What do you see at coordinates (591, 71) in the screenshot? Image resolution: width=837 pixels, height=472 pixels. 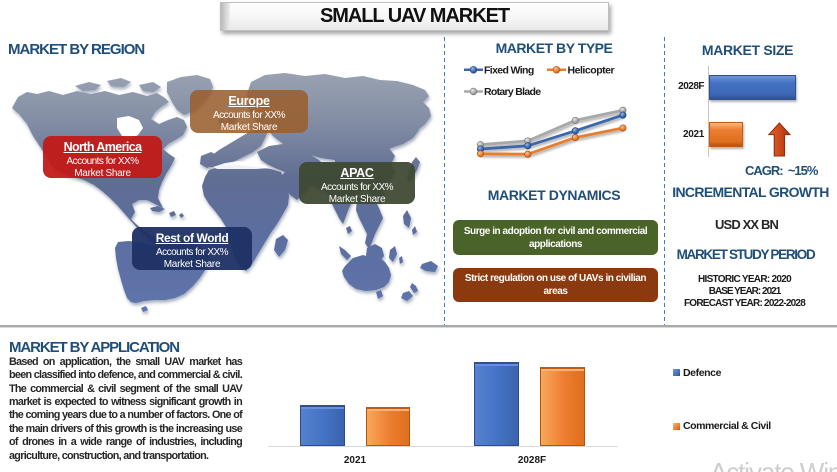 I see `svg-text: Helicopter` at bounding box center [591, 71].